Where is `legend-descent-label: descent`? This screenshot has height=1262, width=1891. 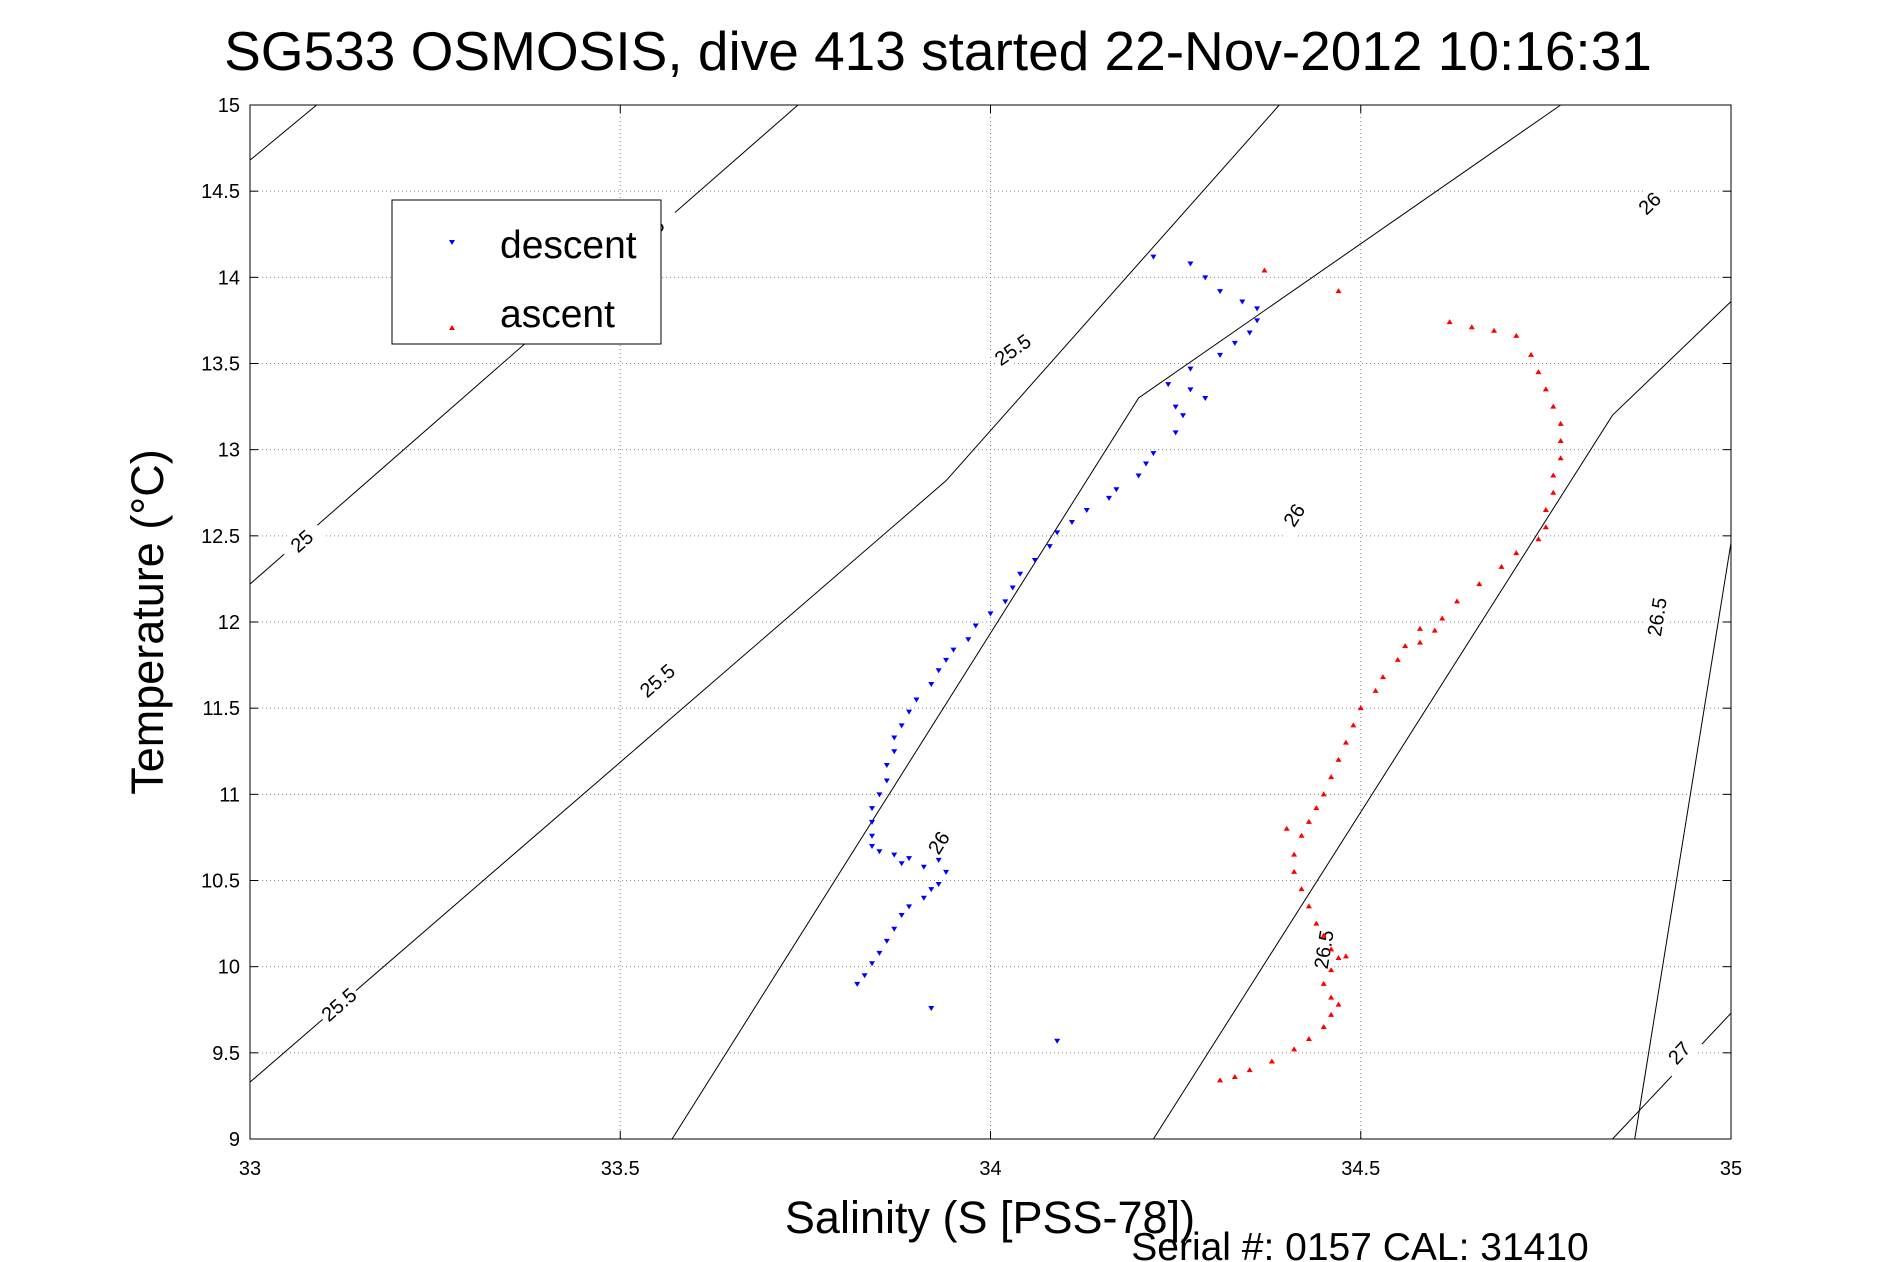
legend-descent-label: descent is located at coordinates (568, 245).